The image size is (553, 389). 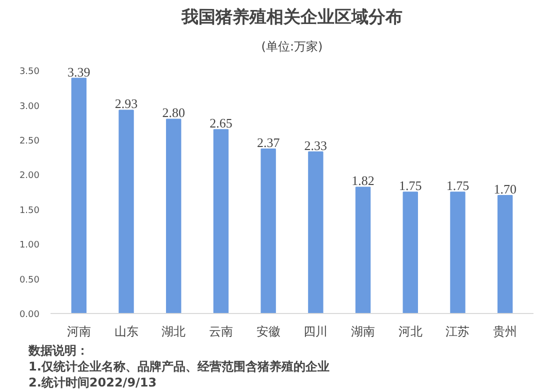 I want to click on text: 数据说明：, so click(x=58, y=351).